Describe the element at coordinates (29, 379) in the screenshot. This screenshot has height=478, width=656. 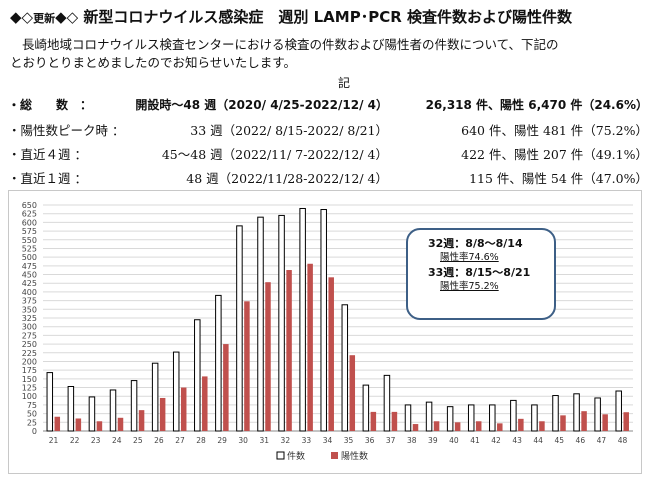
I see `y-tick-label: 150` at that location.